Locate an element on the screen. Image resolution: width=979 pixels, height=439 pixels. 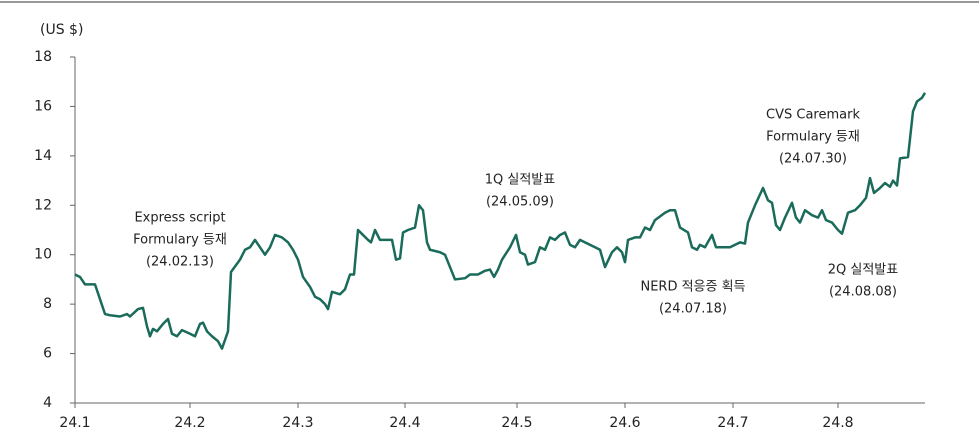
annotation: 2Q 실적발표 is located at coordinates (863, 270).